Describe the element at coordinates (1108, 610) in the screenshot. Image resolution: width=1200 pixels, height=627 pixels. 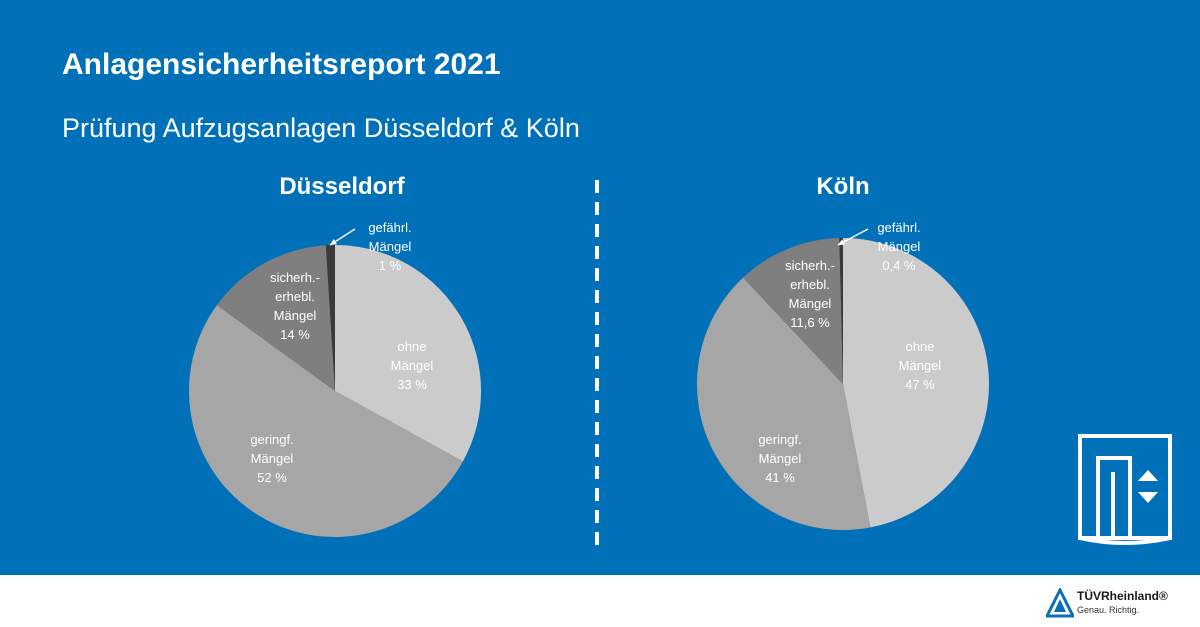
I see `brand-tagline: Genau. Richtig.` at that location.